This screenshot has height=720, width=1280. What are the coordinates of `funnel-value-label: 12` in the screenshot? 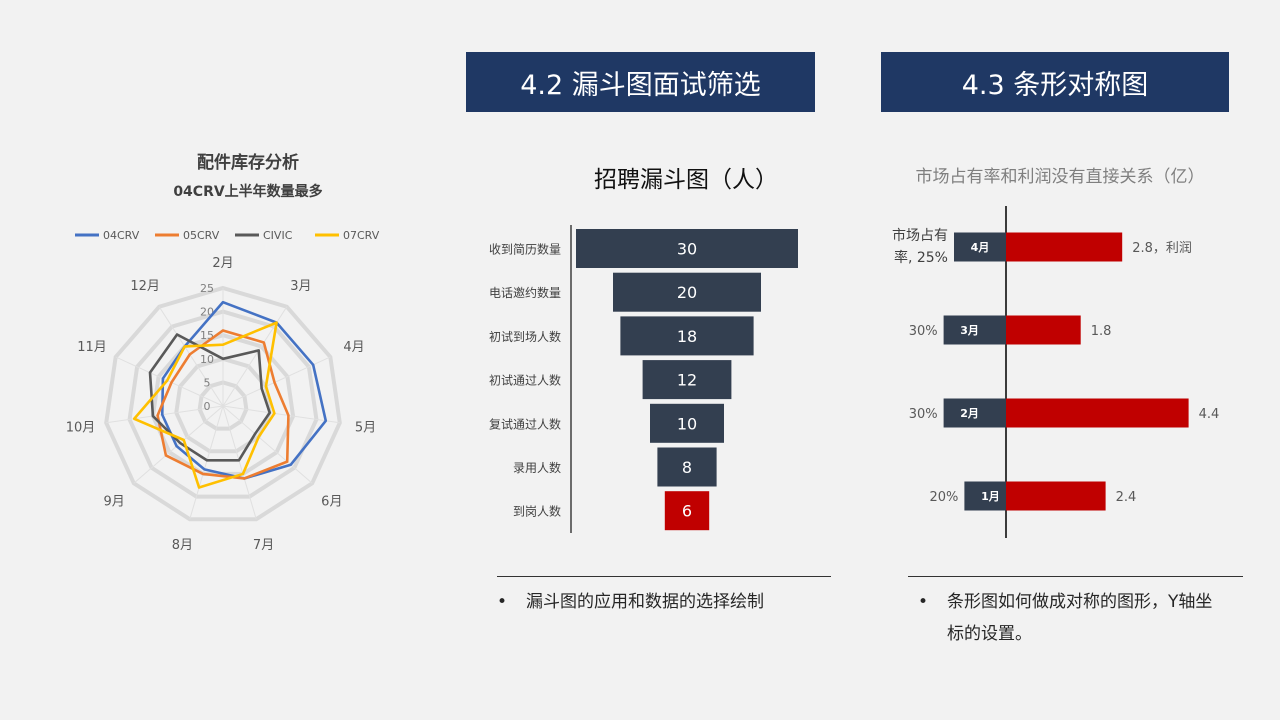 It's located at (687, 380).